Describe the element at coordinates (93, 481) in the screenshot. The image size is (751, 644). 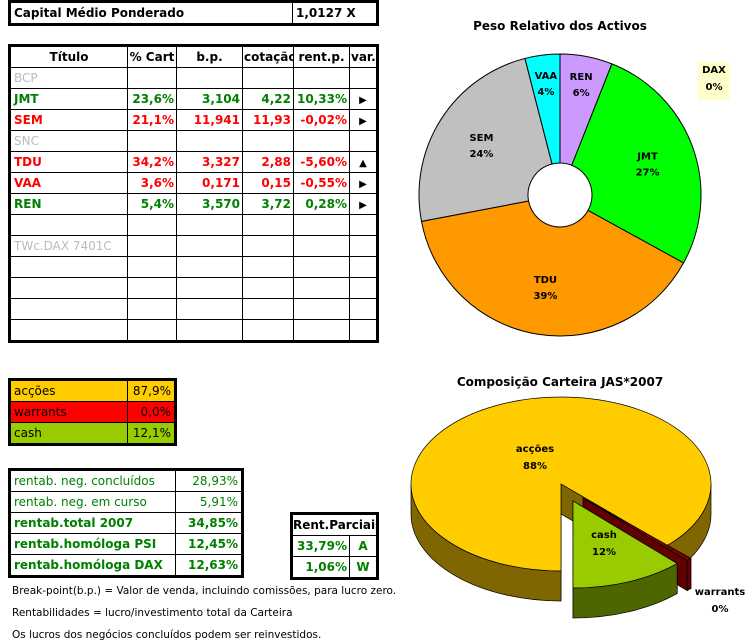
I see `returns-label: rentab. neg. concluídos` at that location.